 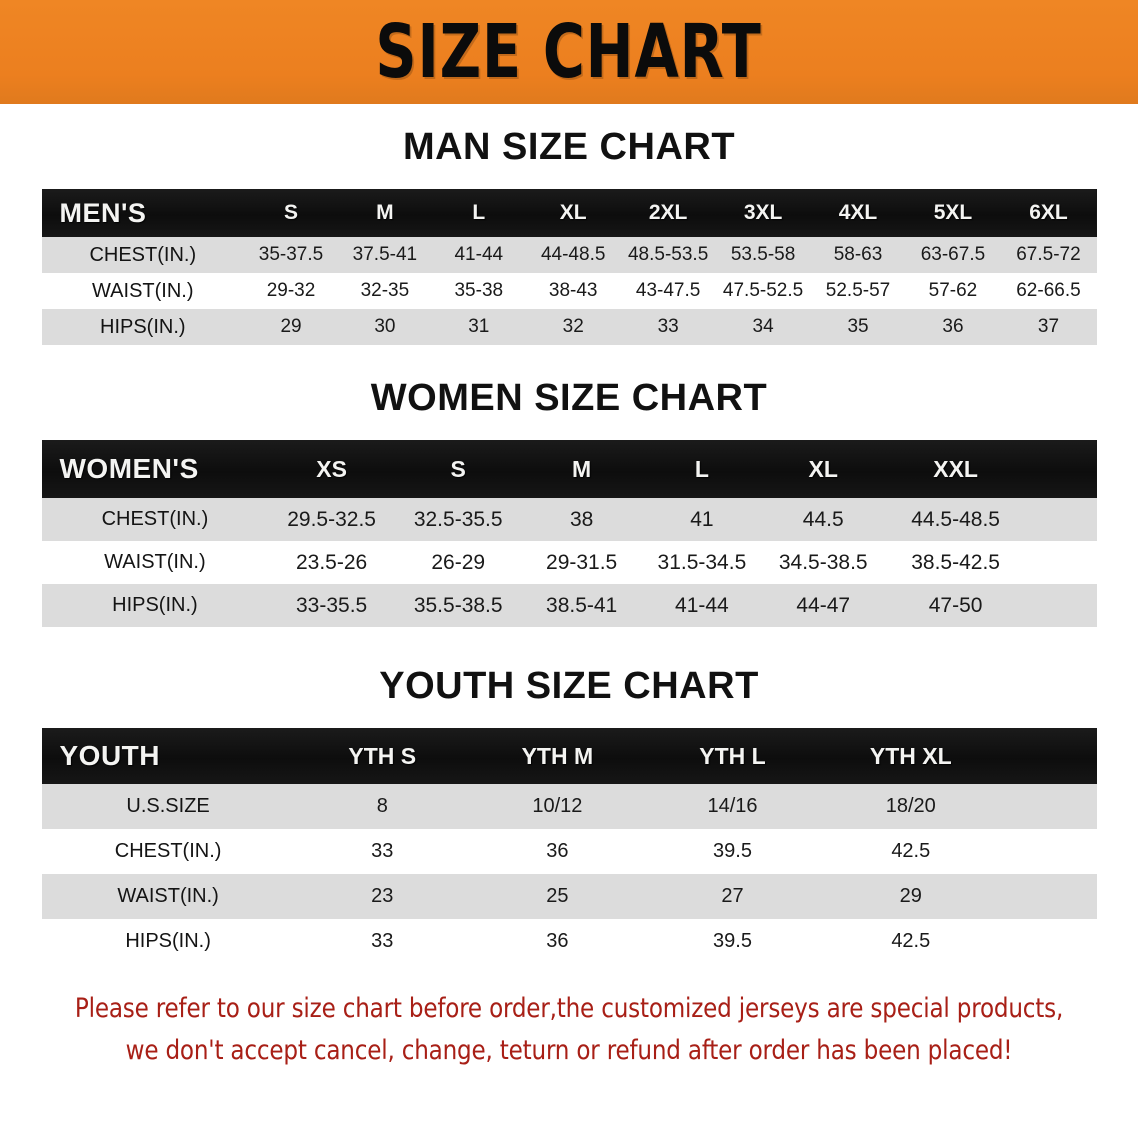 What do you see at coordinates (1049, 896) in the screenshot?
I see `youth-cell-2-spacer` at bounding box center [1049, 896].